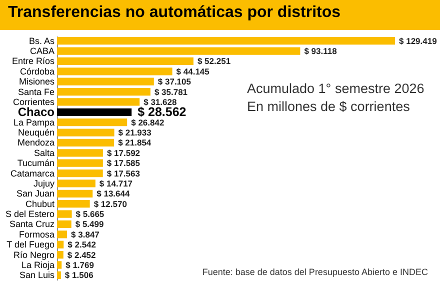 This screenshot has width=440, height=284. I want to click on y-tick-label: Santa Cruz, so click(32, 224).